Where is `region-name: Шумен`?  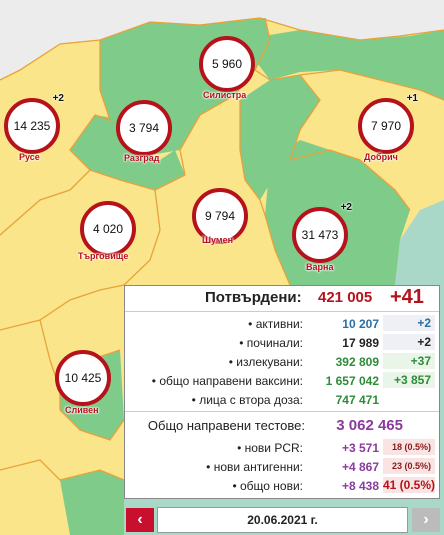
region-name: Шумен is located at coordinates (218, 240).